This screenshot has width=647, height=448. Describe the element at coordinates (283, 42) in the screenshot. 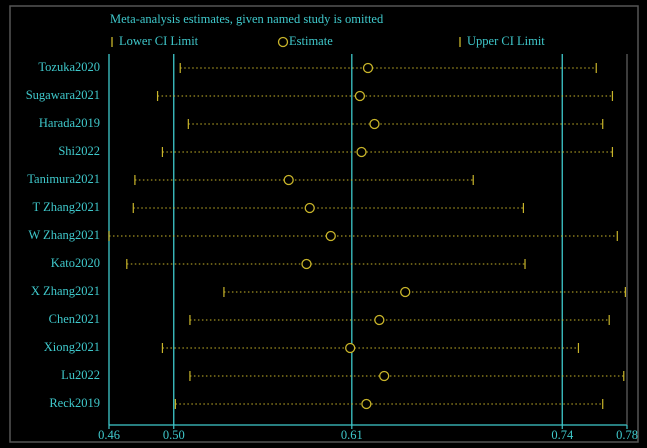

I see `legend-marker` at that location.